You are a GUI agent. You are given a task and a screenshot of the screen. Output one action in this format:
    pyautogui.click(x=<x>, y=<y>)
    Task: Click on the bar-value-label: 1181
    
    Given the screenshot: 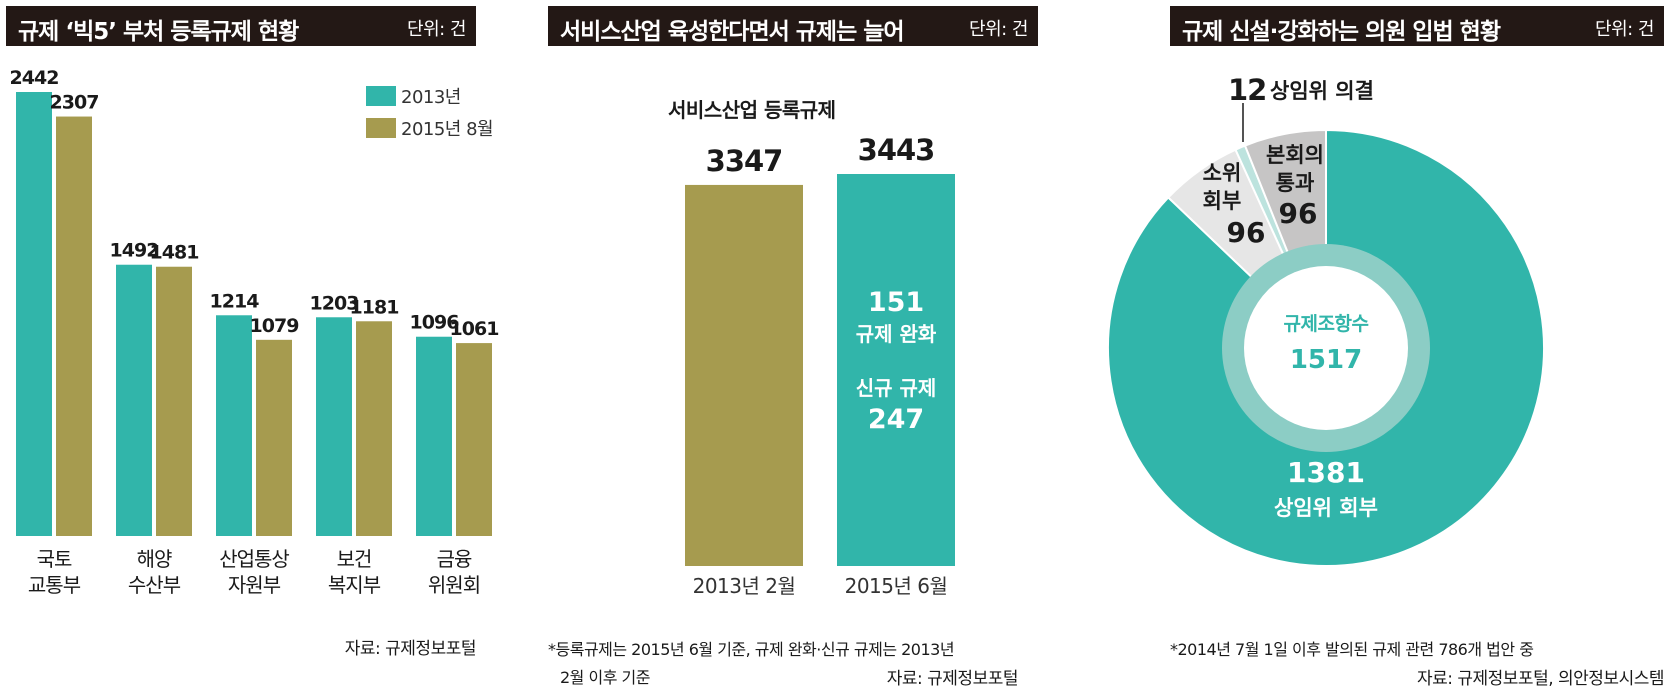 What is the action you would take?
    pyautogui.click(x=374, y=307)
    